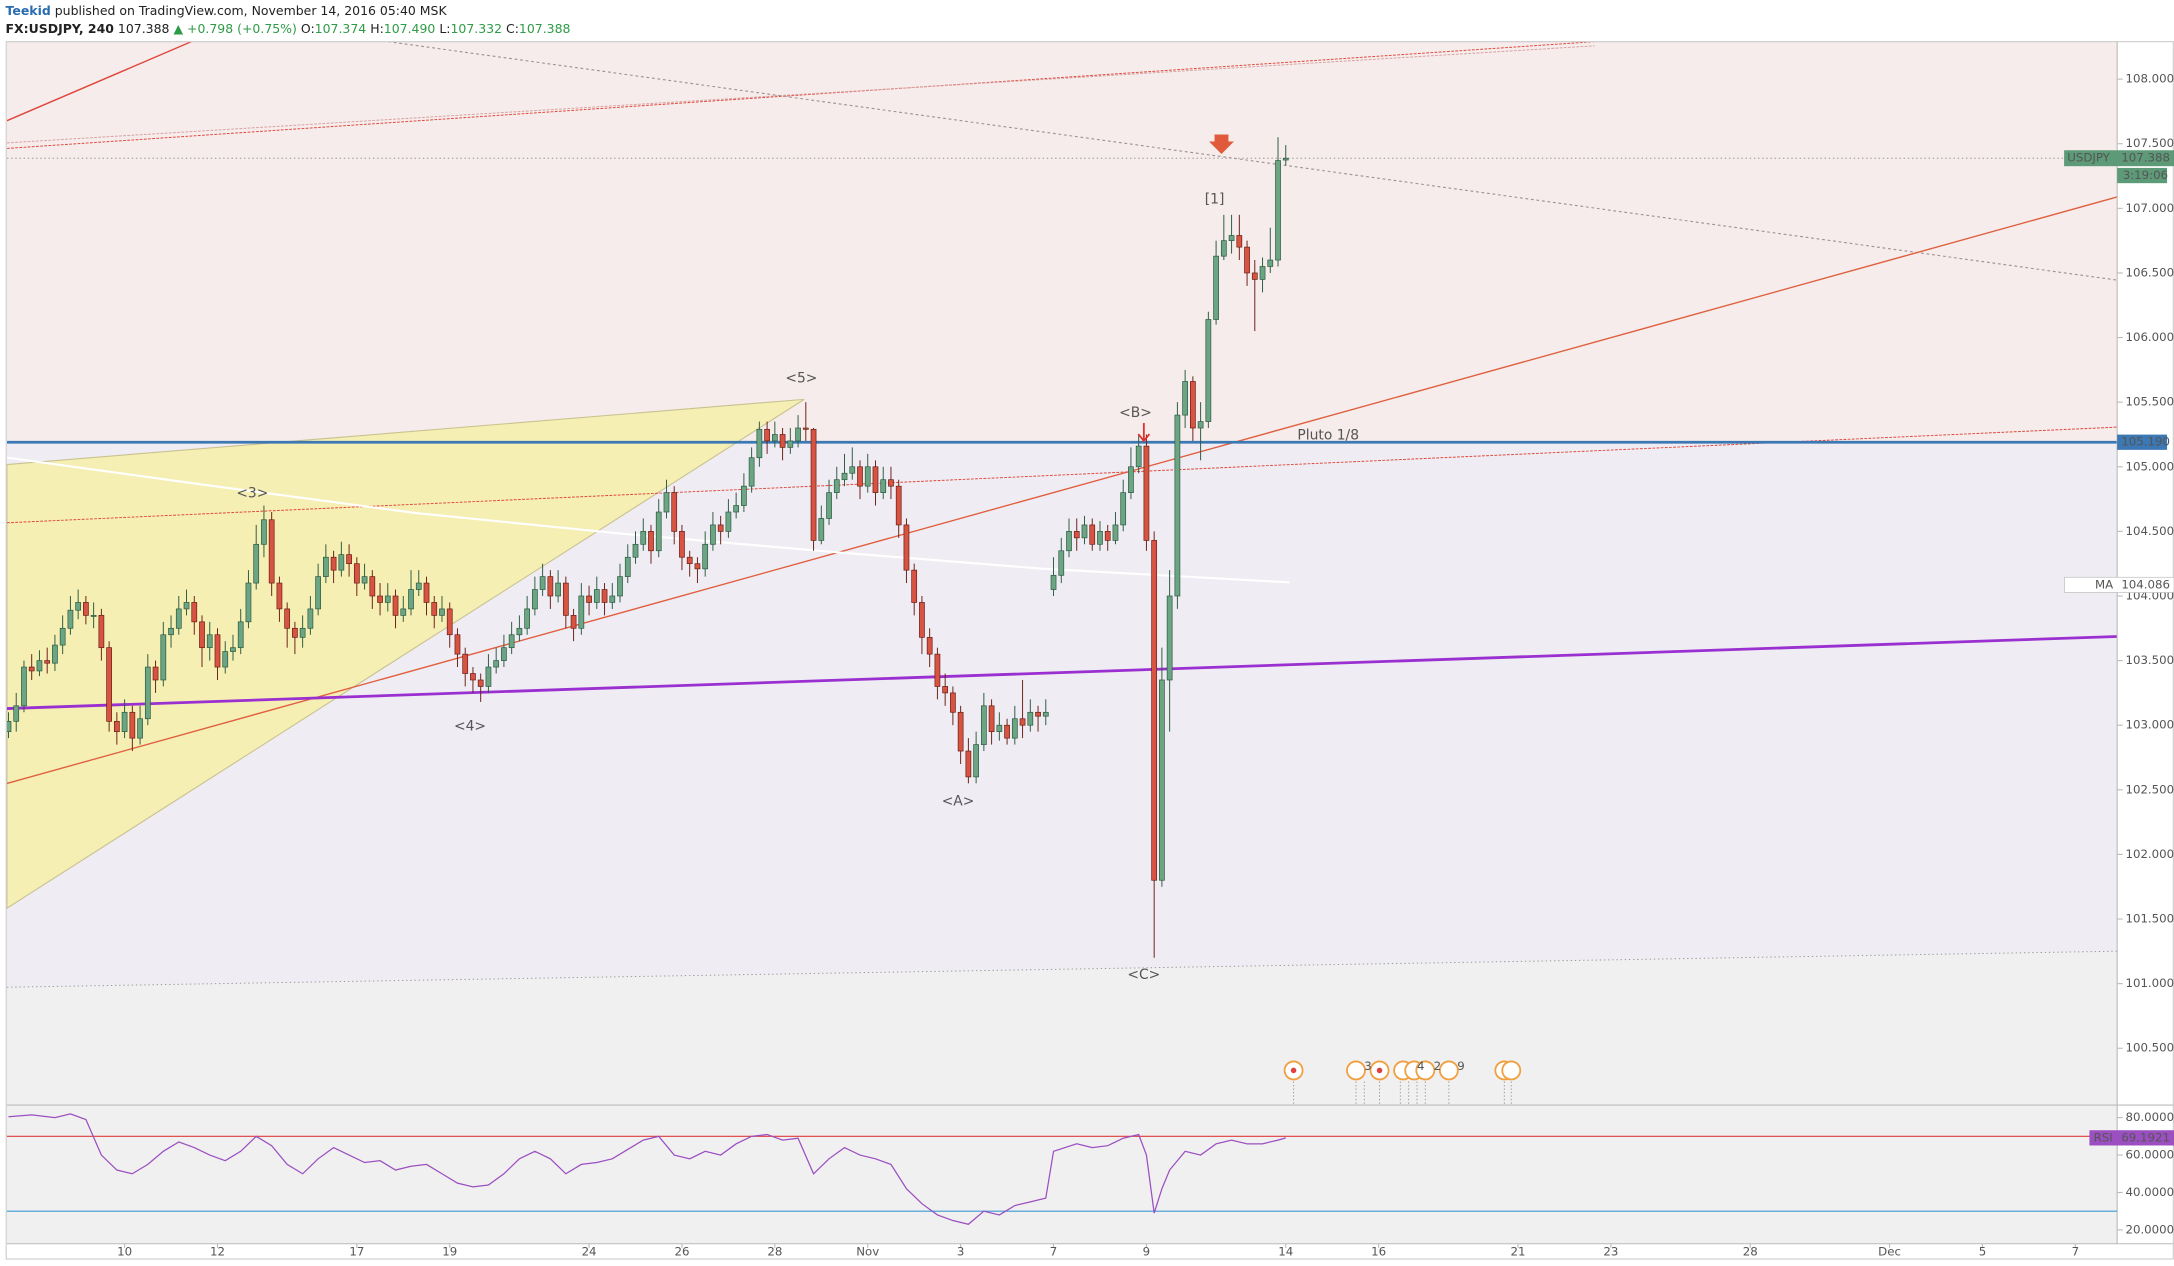 The image size is (2174, 1266). What do you see at coordinates (1750, 1252) in the screenshot?
I see `x-tick-label: 28` at bounding box center [1750, 1252].